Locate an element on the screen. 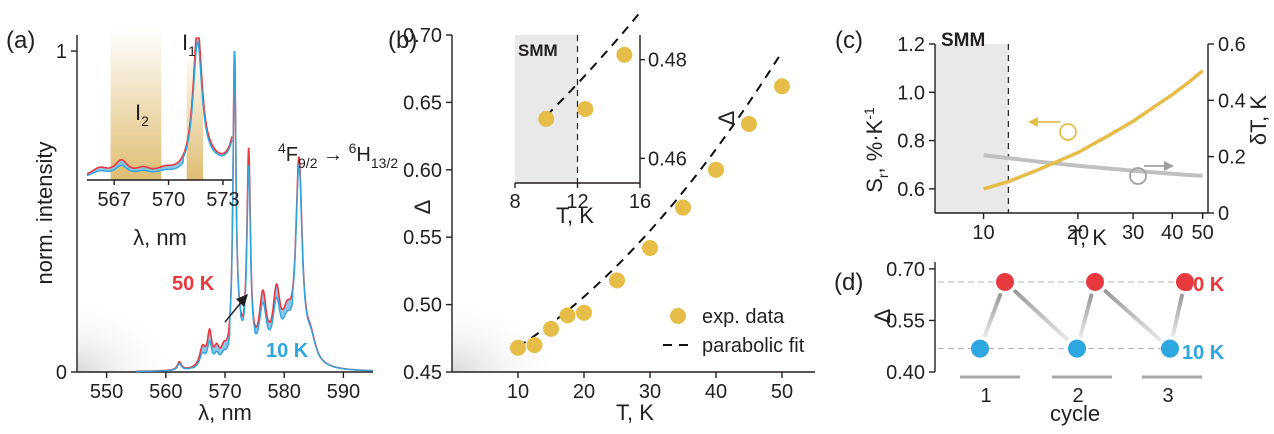  panel-d: (d) 0.40 0.55 0.70 1 2 3 50 K 10 K cycle Δ is located at coordinates (1029, 342).